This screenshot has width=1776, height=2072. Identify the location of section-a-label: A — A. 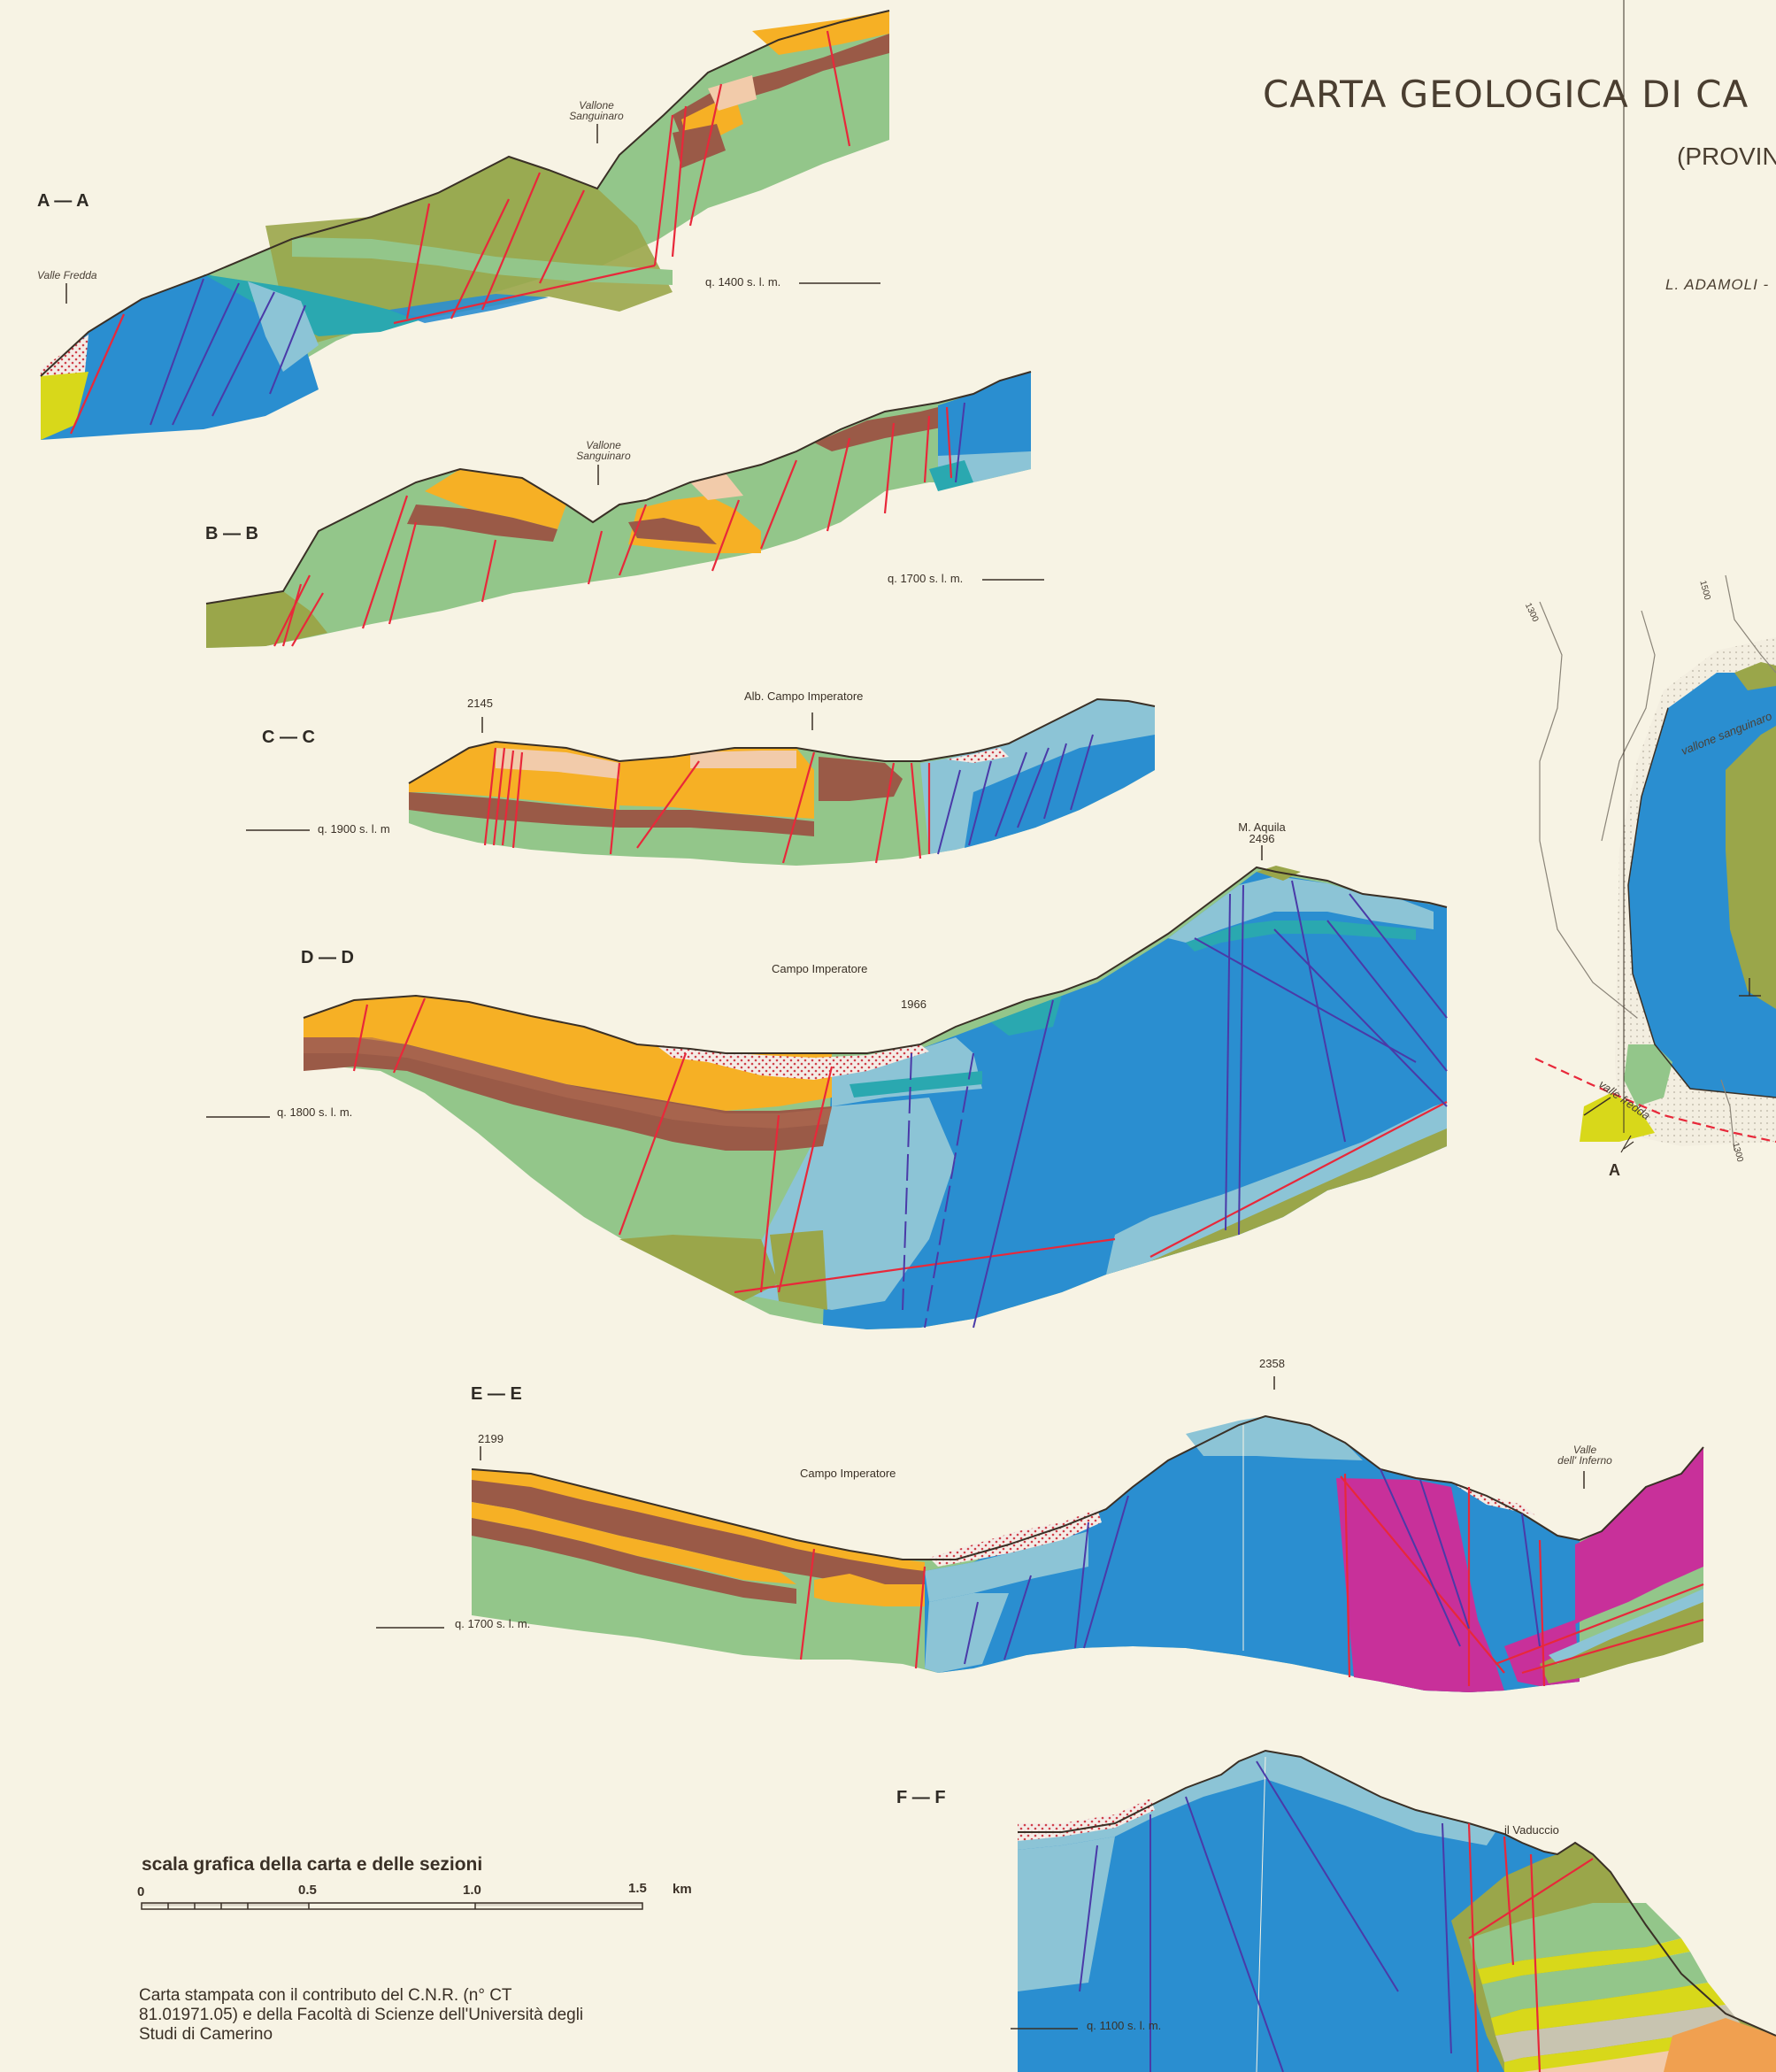
(63, 201).